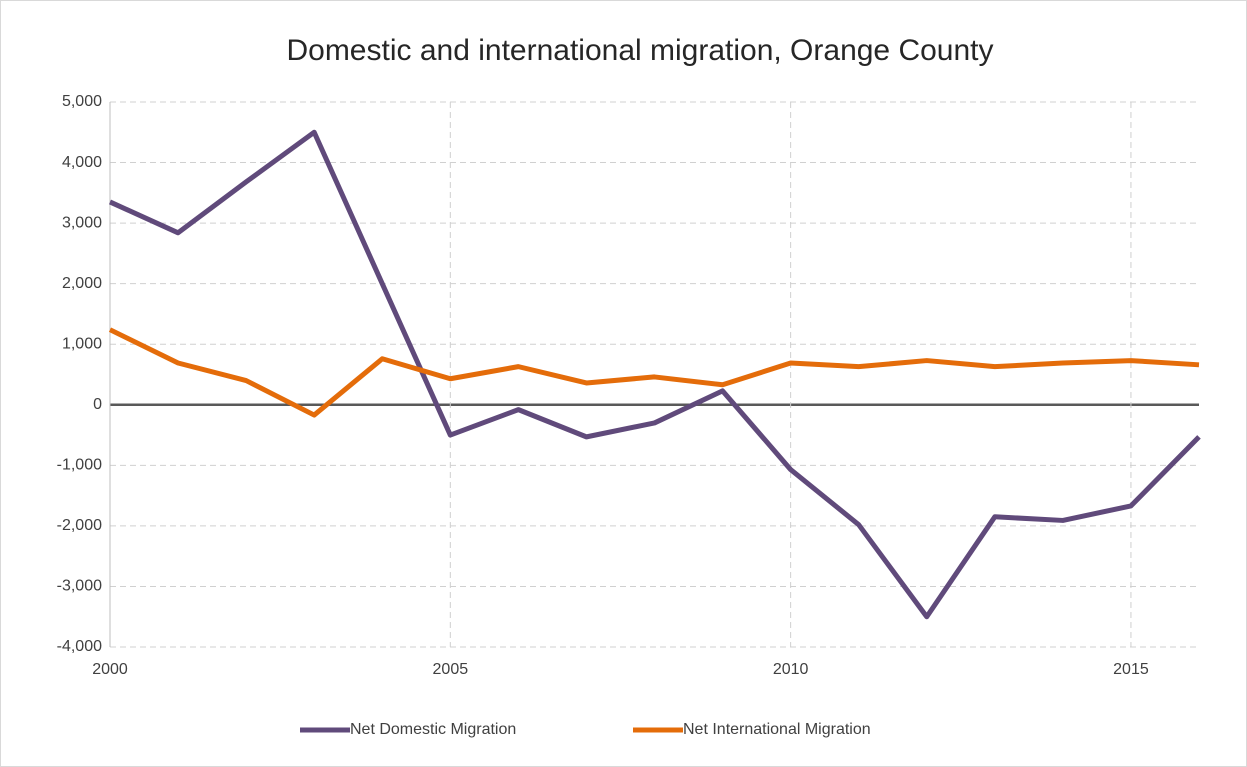 The height and width of the screenshot is (767, 1247). Describe the element at coordinates (79, 525) in the screenshot. I see `y-tick-label: -2,000` at that location.